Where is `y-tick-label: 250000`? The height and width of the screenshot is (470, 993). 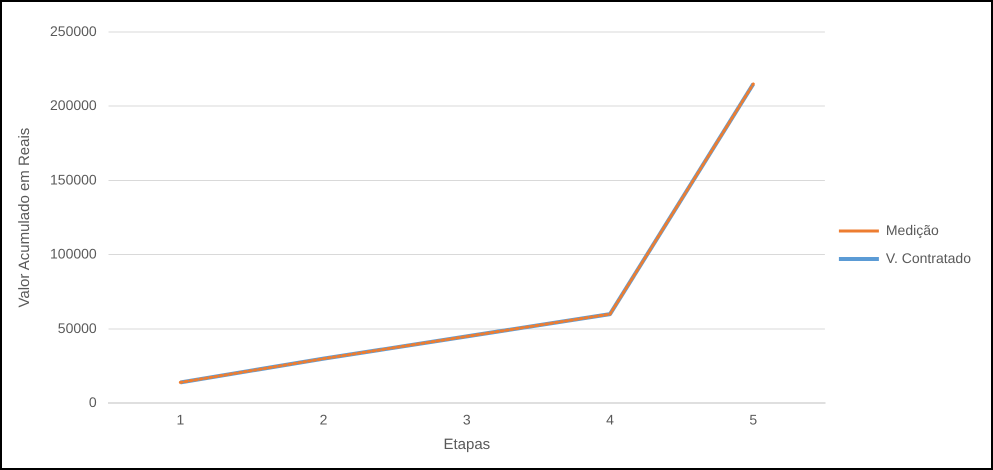 y-tick-label: 250000 is located at coordinates (73, 30).